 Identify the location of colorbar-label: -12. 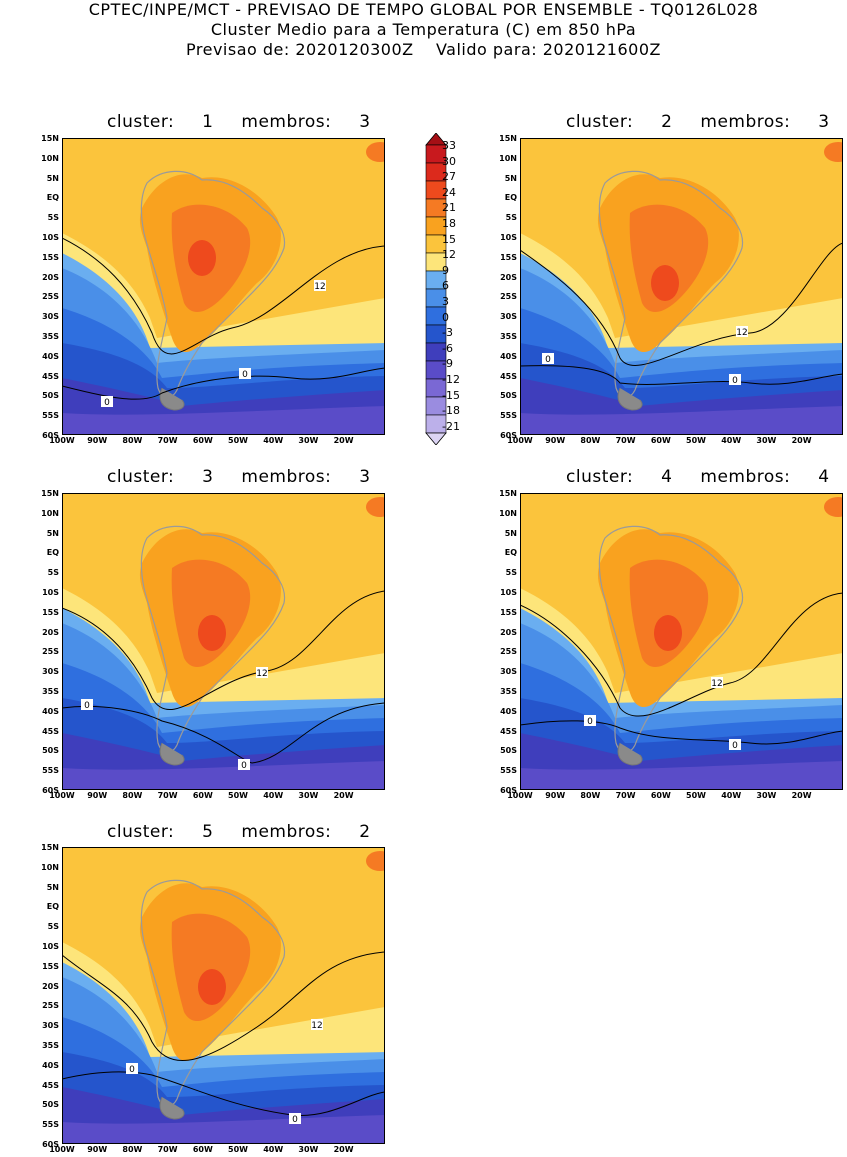
(451, 379).